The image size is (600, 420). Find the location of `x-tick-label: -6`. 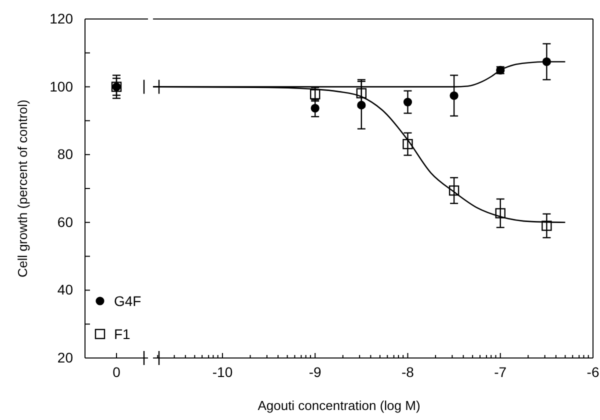

x-tick-label: -6 is located at coordinates (593, 372).